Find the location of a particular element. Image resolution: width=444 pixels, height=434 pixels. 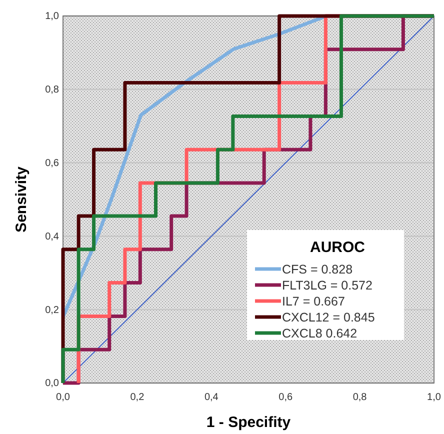

legend-title: AUROC is located at coordinates (338, 247).